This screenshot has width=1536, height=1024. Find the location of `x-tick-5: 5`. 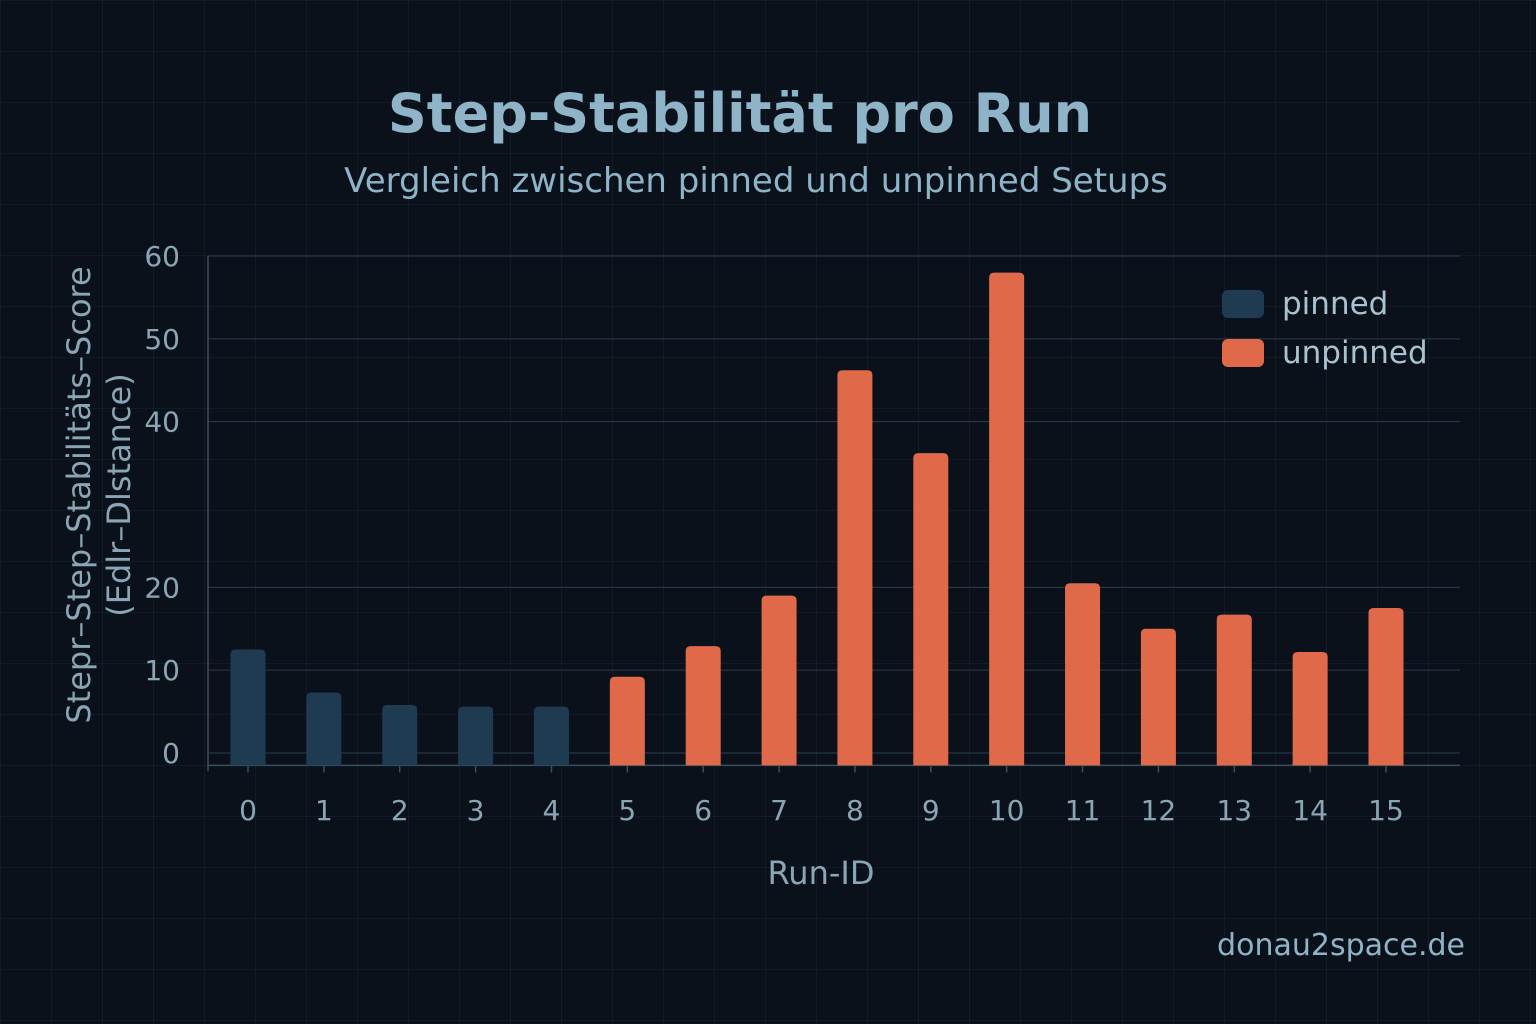

x-tick-5: 5 is located at coordinates (627, 810).